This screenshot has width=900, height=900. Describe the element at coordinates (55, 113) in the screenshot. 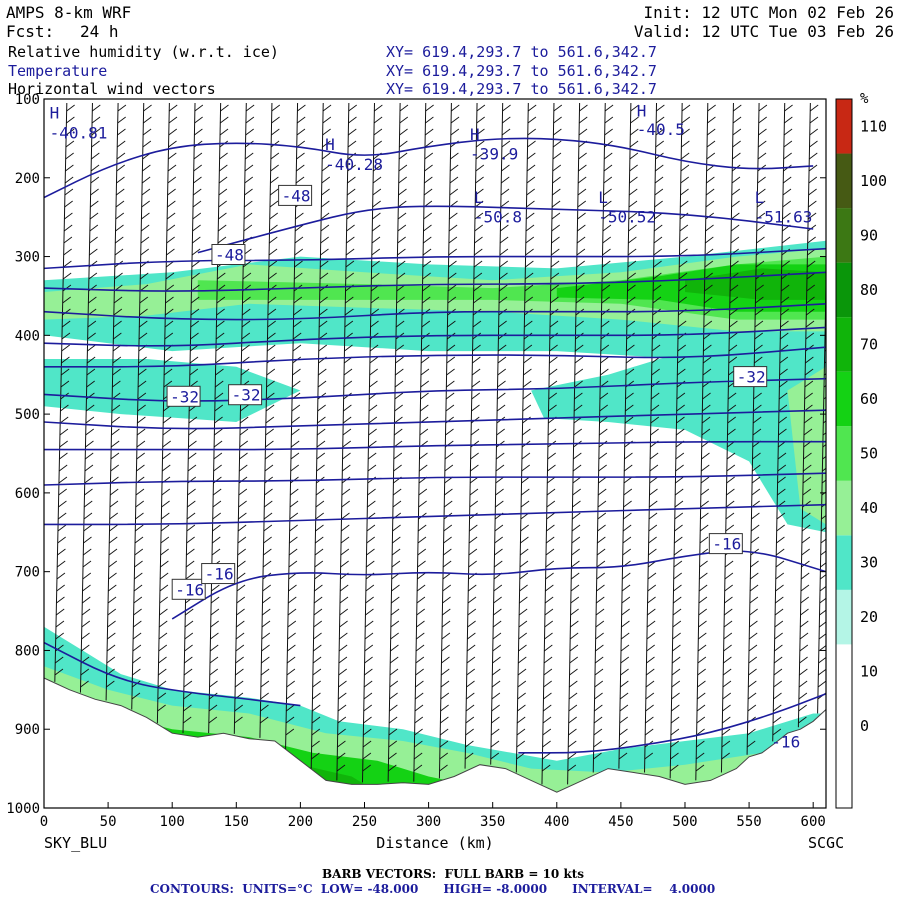

I see `temp-label-0: H` at that location.